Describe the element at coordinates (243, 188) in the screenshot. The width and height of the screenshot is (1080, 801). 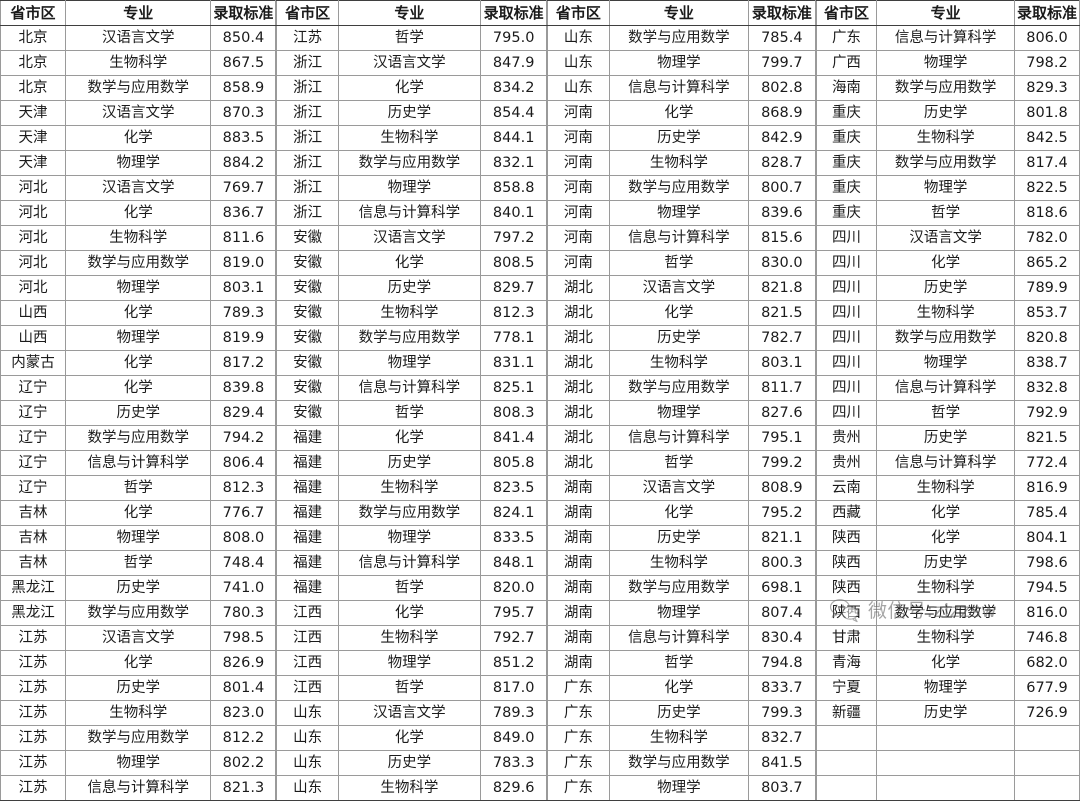
I see `cell-score: 769.7` at that location.